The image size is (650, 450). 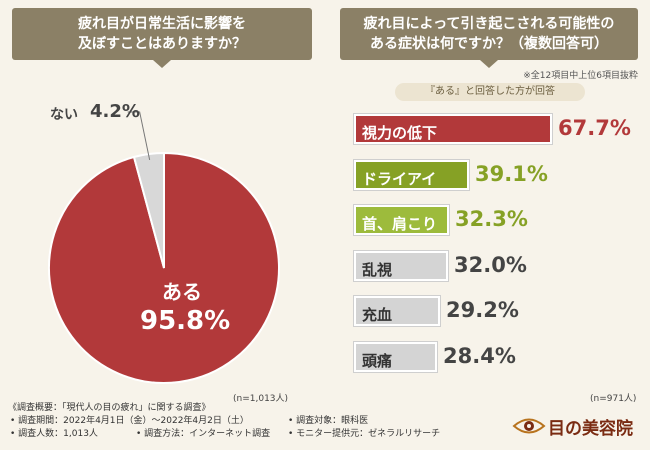 I want to click on left-question-banner: 疲れ目が日常生活に影響を 及ぼすことはありますか？, so click(x=162, y=38).